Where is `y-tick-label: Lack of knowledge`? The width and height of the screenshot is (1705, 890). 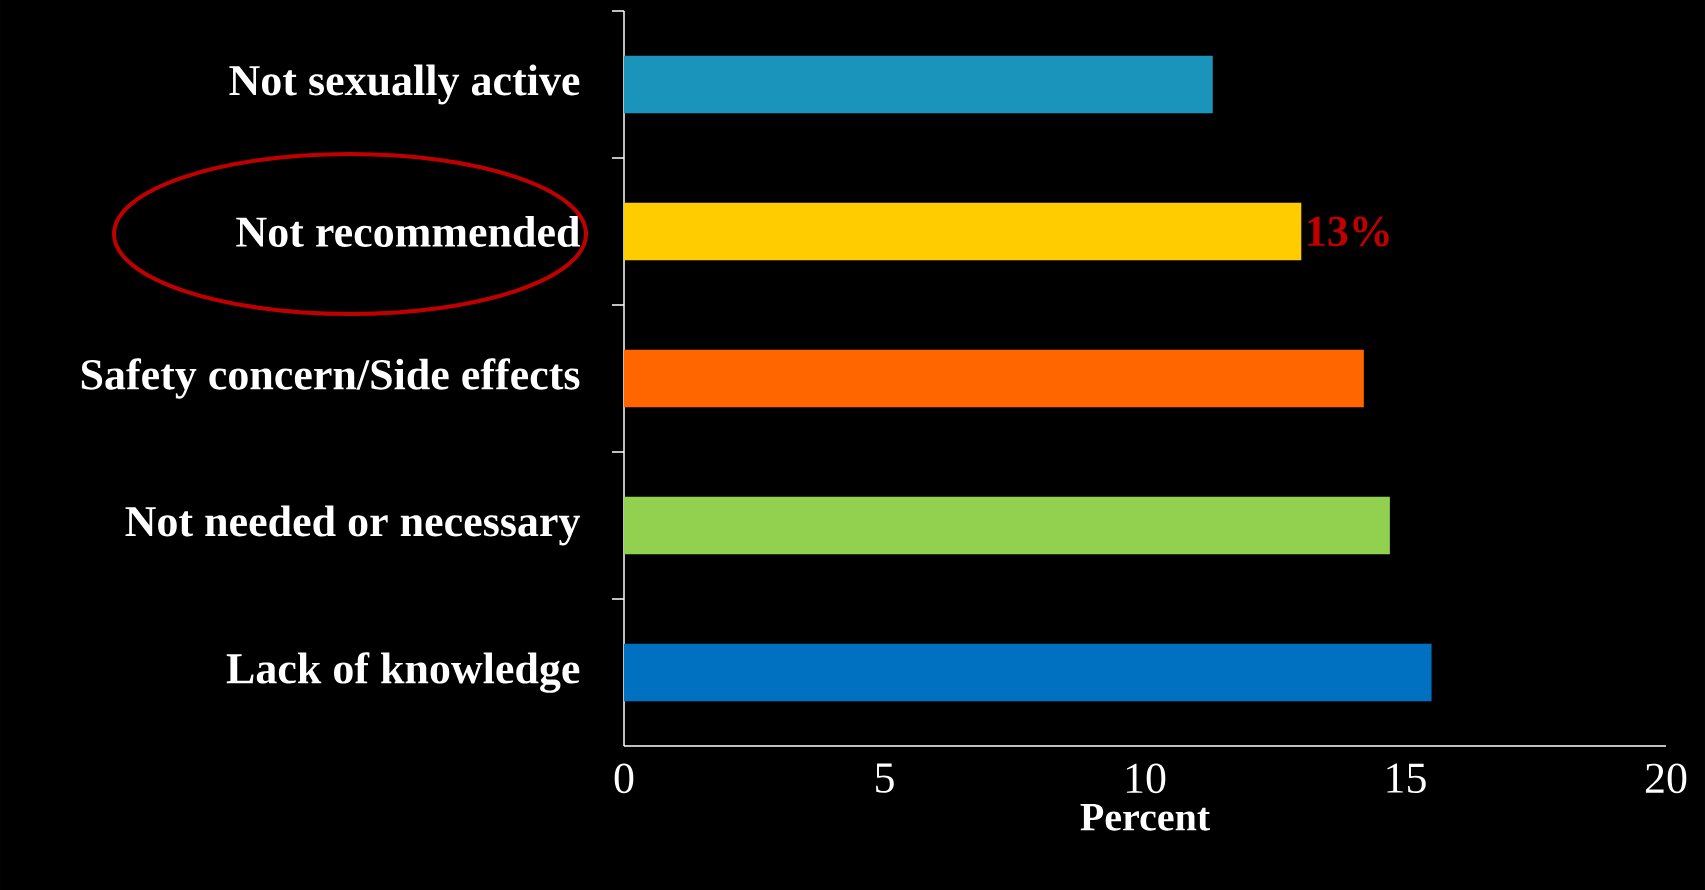 y-tick-label: Lack of knowledge is located at coordinates (403, 672).